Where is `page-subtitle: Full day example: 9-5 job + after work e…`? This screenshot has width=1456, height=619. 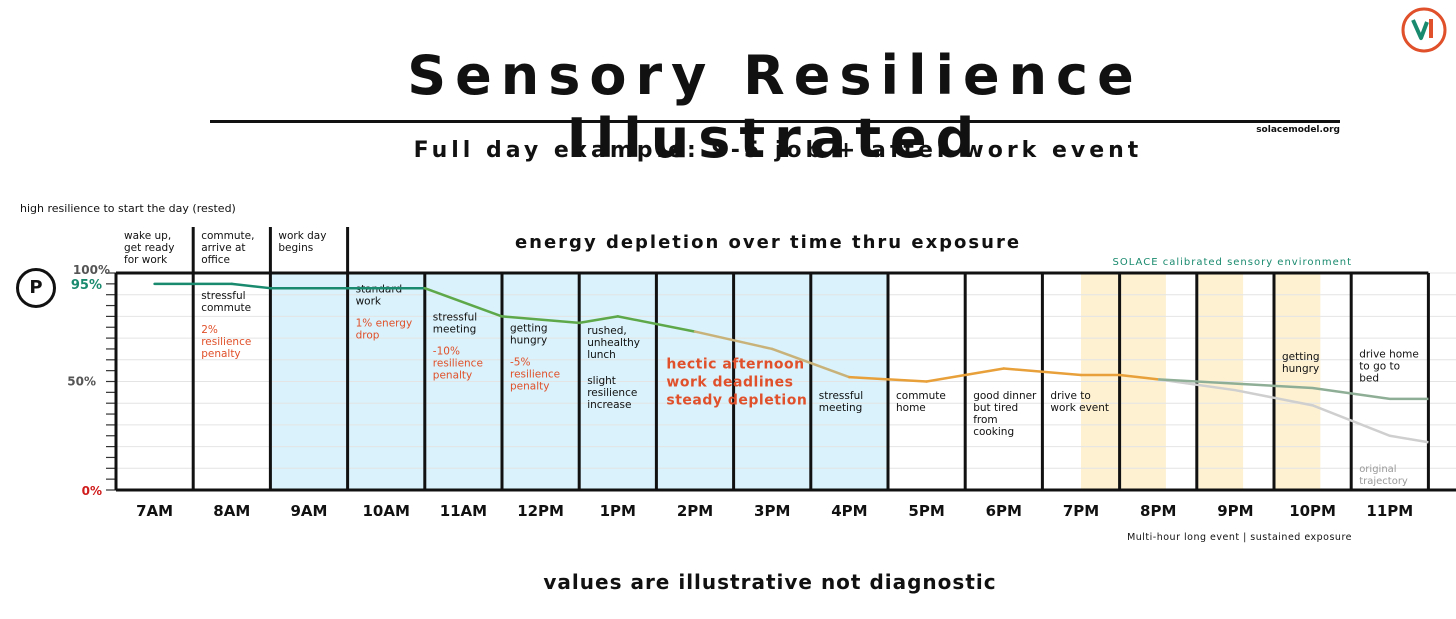
page-subtitle: Full day example: 9-5 job + after work e… is located at coordinates (778, 150).